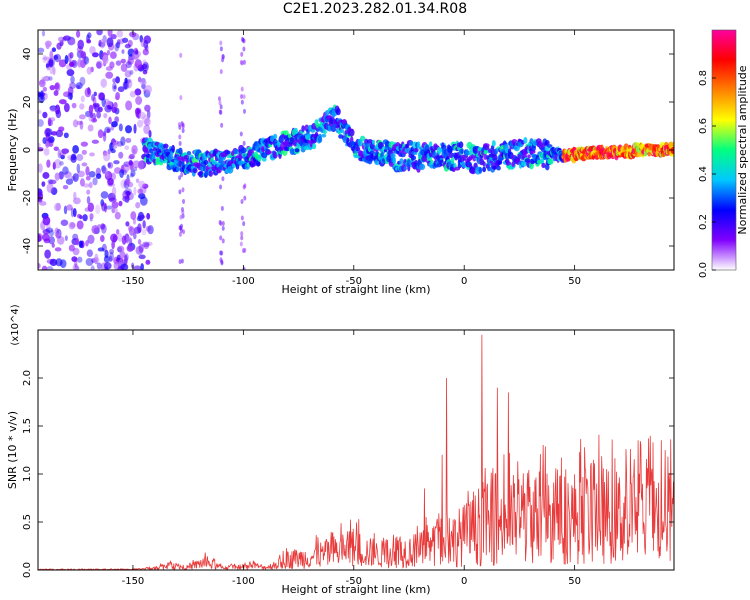  I want to click on y-tick-label: 20, so click(27, 102).